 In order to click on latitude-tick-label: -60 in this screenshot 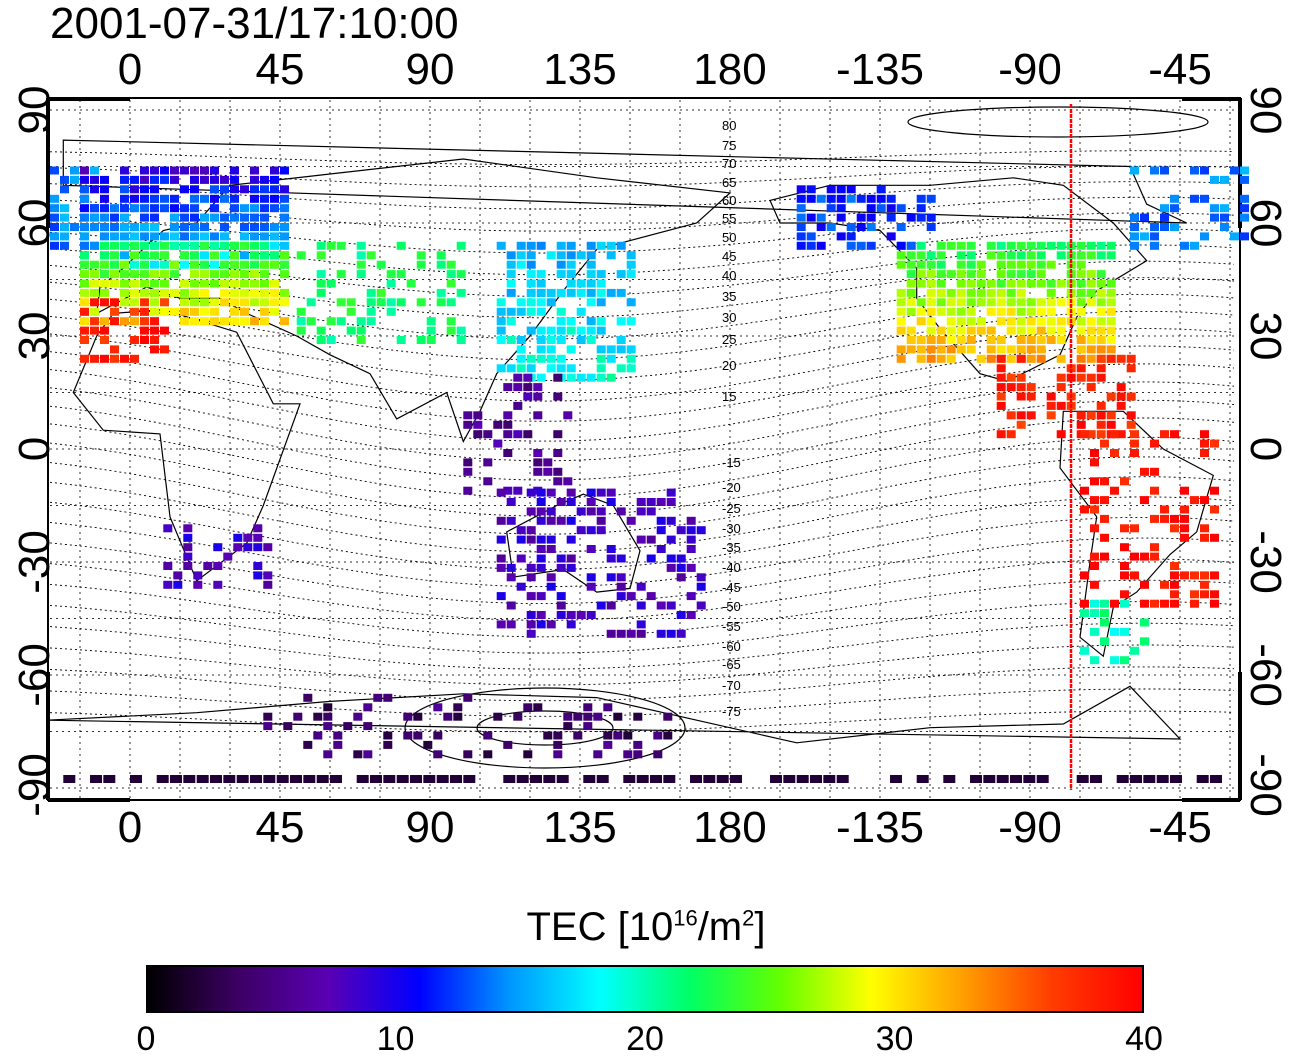, I will do `click(34, 675)`.